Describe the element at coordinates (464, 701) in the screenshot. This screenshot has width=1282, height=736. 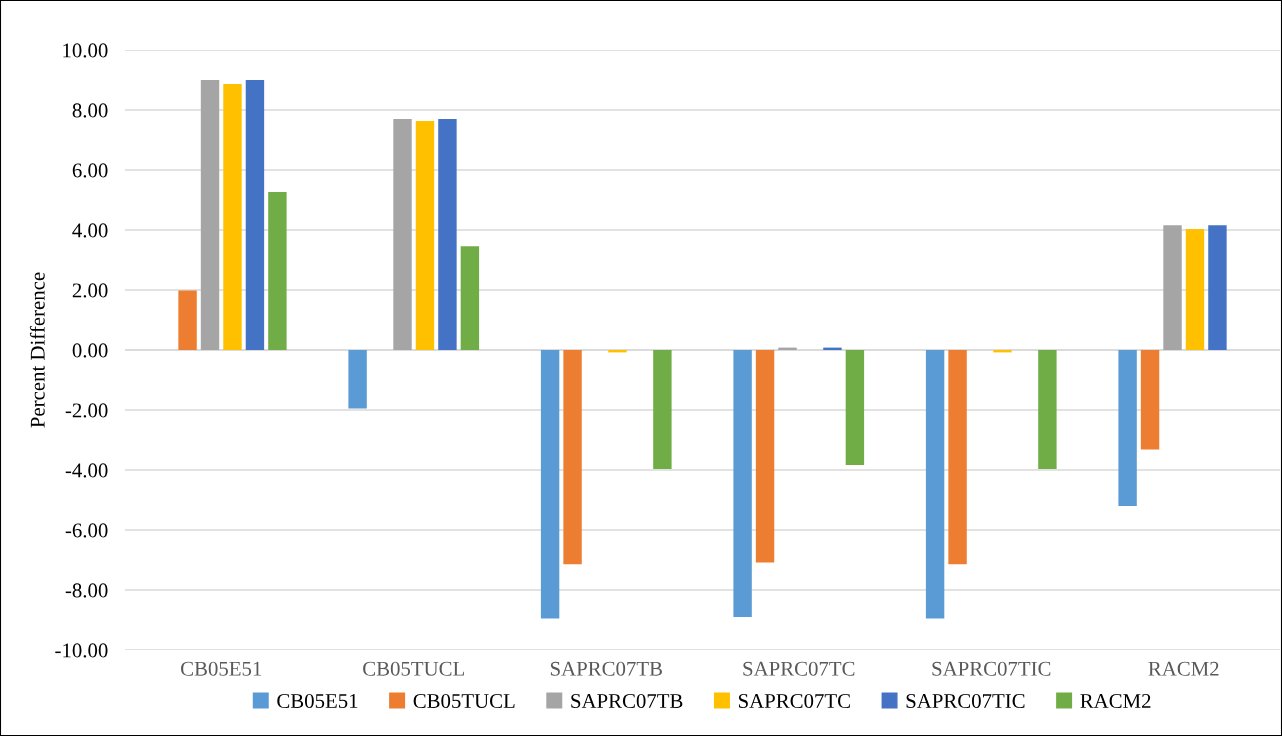
I see `legend-label: CB05TUCL` at that location.